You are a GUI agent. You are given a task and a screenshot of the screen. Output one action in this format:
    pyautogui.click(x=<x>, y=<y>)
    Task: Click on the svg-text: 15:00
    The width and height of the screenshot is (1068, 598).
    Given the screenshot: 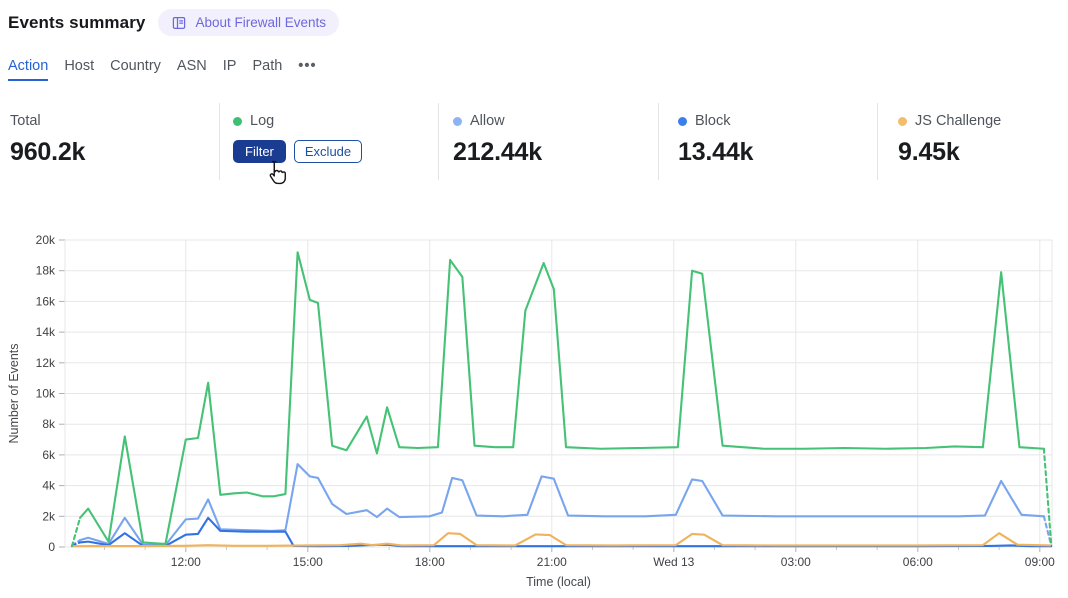 What is the action you would take?
    pyautogui.click(x=308, y=562)
    